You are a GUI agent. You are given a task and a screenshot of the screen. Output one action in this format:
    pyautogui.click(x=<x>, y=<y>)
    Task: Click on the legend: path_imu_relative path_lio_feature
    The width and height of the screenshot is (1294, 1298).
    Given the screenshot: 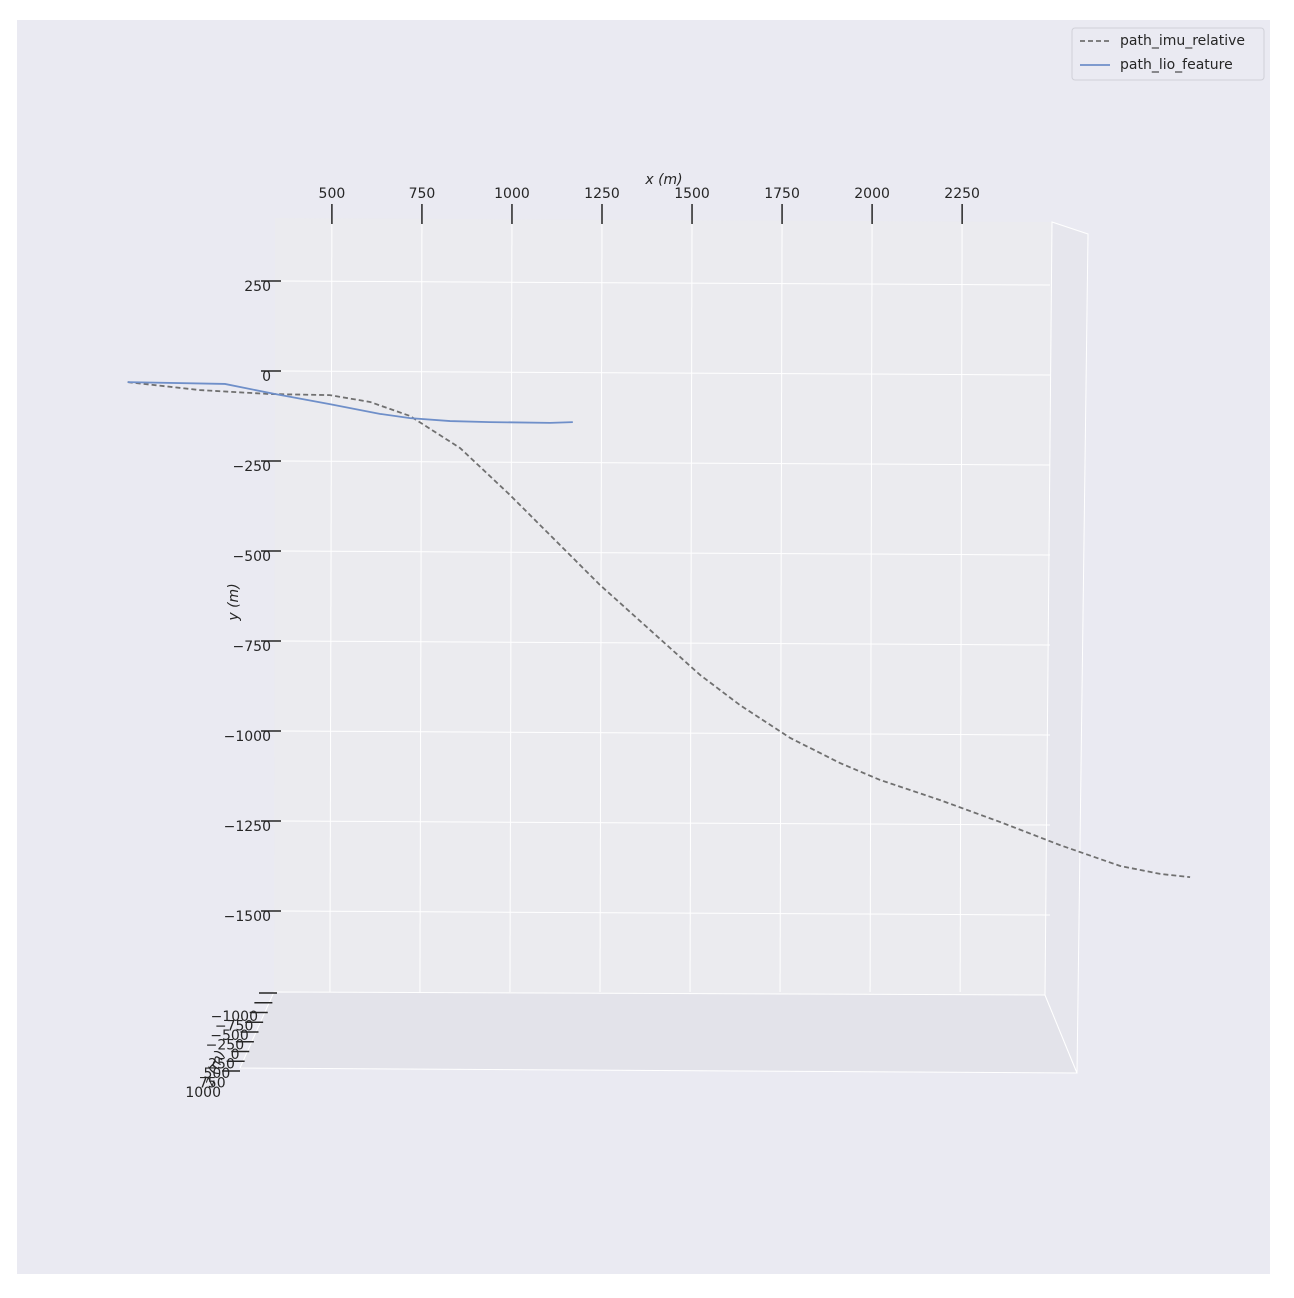 What is the action you would take?
    pyautogui.click(x=1168, y=54)
    